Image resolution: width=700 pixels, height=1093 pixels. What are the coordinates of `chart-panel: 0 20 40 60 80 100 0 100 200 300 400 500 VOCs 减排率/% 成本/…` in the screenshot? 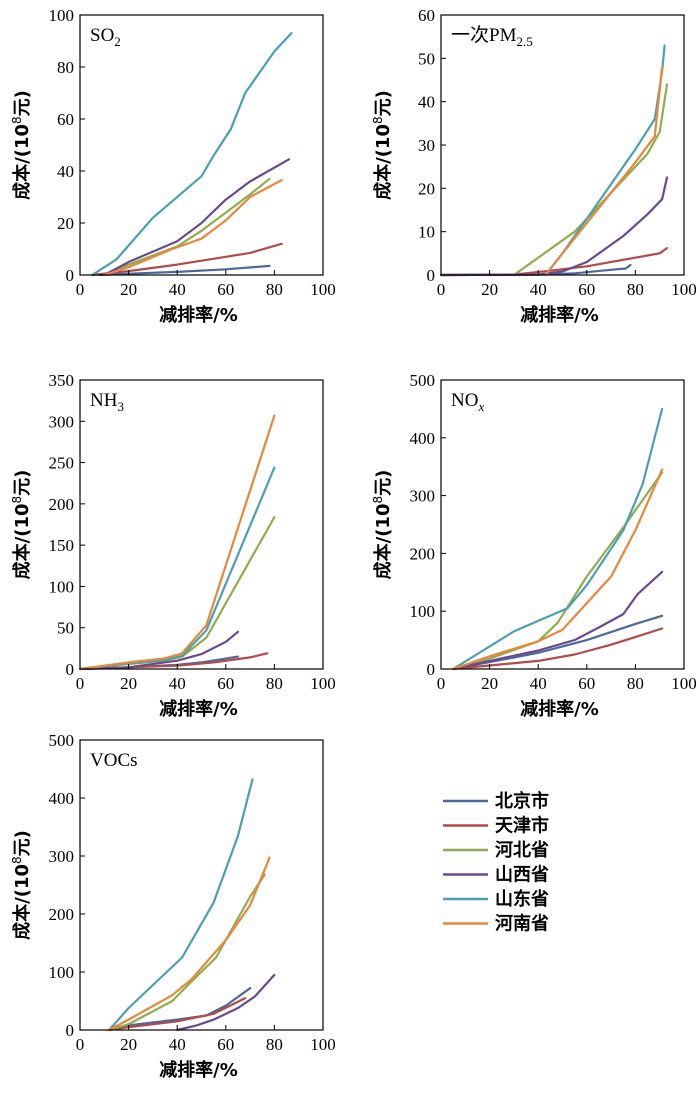 It's located at (173, 906).